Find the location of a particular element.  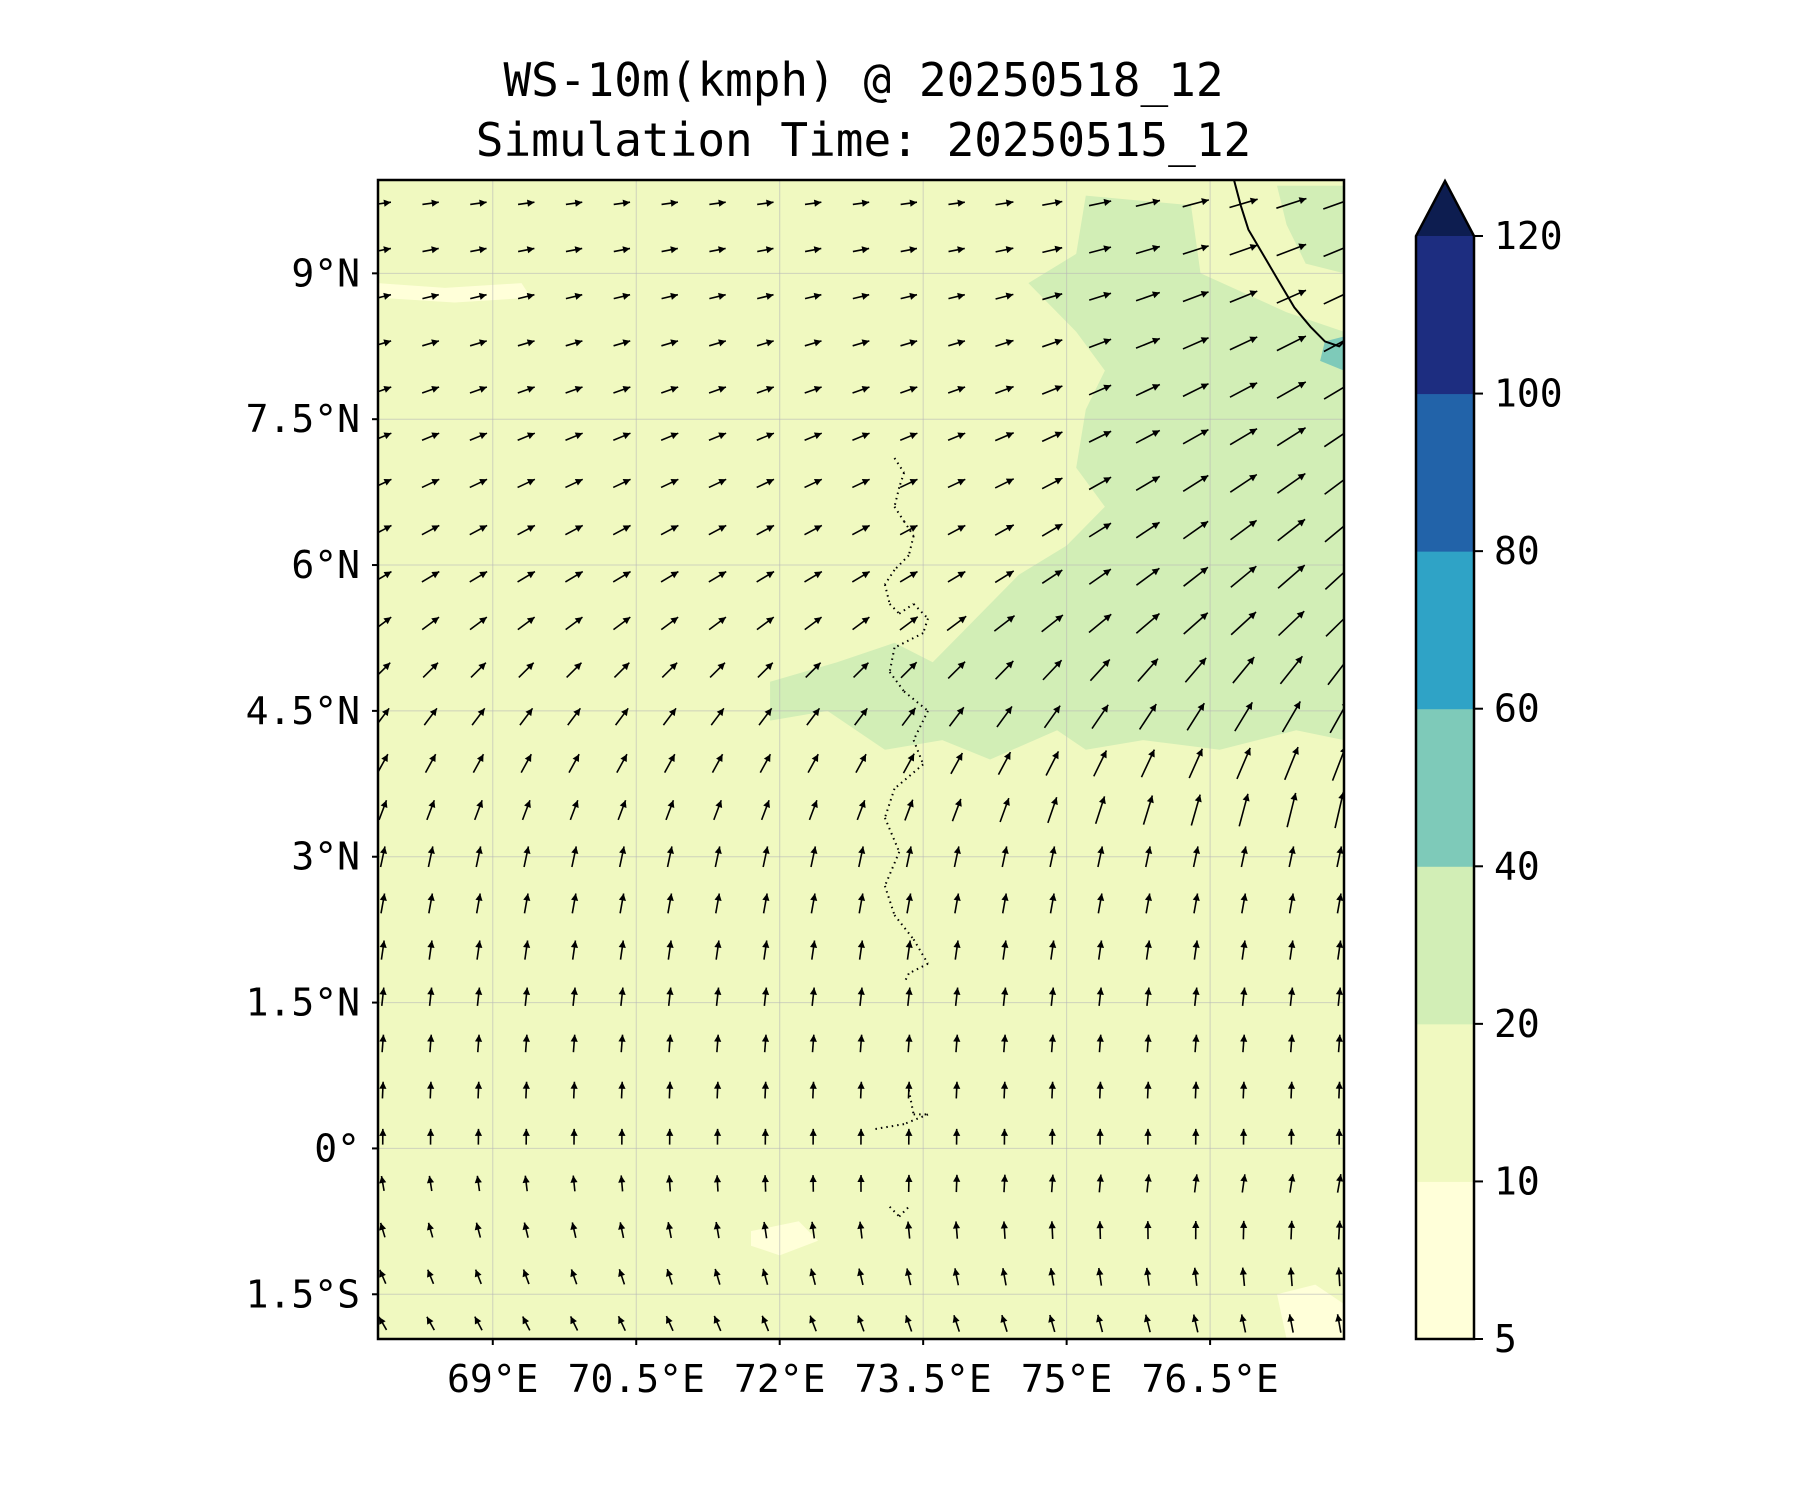

lat-tick-label: 4.5°N is located at coordinates (303, 711).